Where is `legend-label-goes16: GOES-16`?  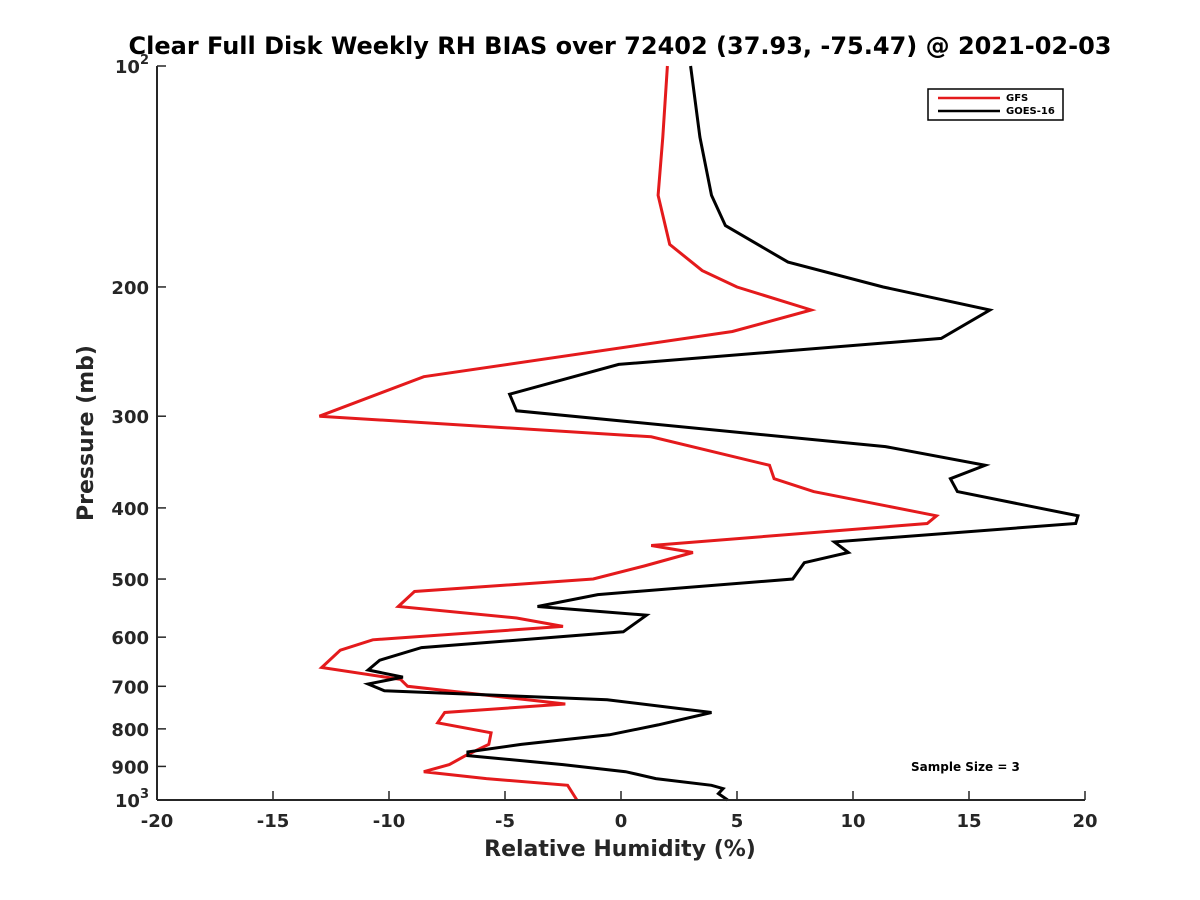
legend-label-goes16: GOES-16 is located at coordinates (1030, 111).